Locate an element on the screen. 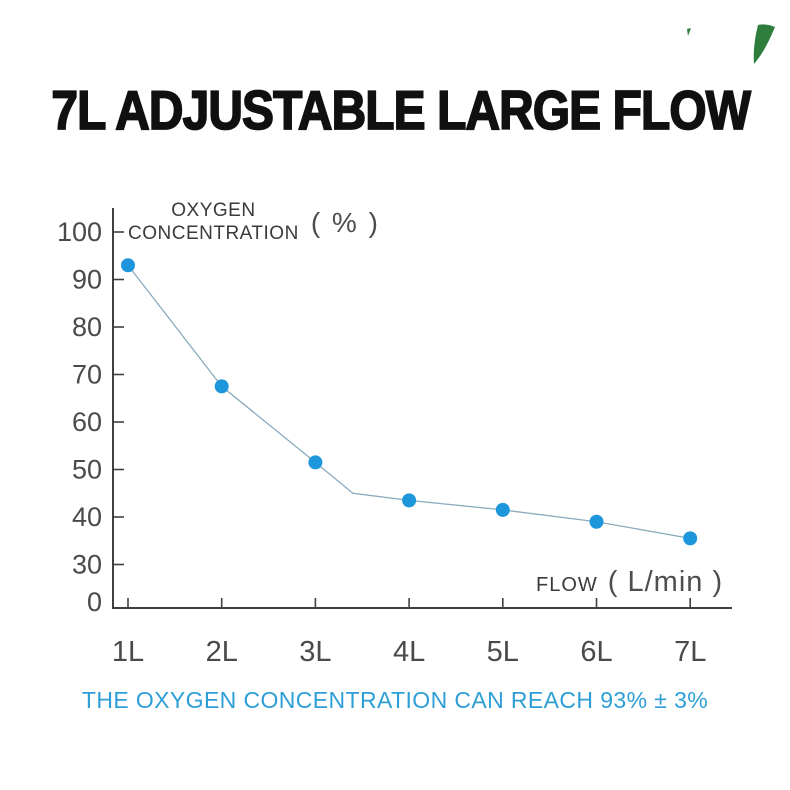  leaf-fragment-icon is located at coordinates (689, 32).